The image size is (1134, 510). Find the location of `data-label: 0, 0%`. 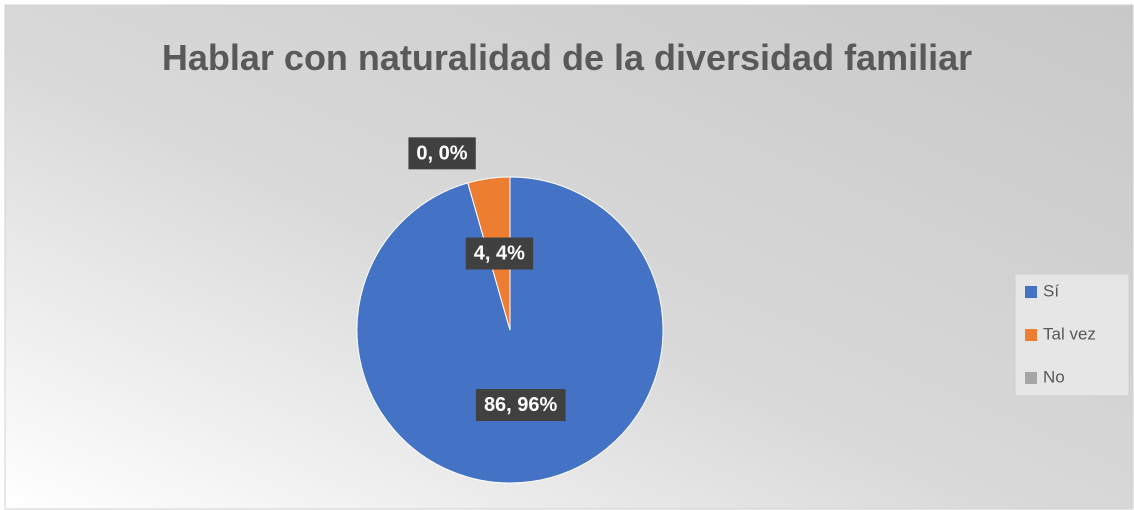

data-label: 0, 0% is located at coordinates (441, 153).